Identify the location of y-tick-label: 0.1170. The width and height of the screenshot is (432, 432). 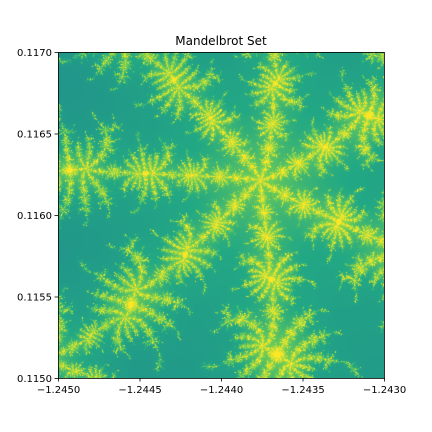
(34, 53).